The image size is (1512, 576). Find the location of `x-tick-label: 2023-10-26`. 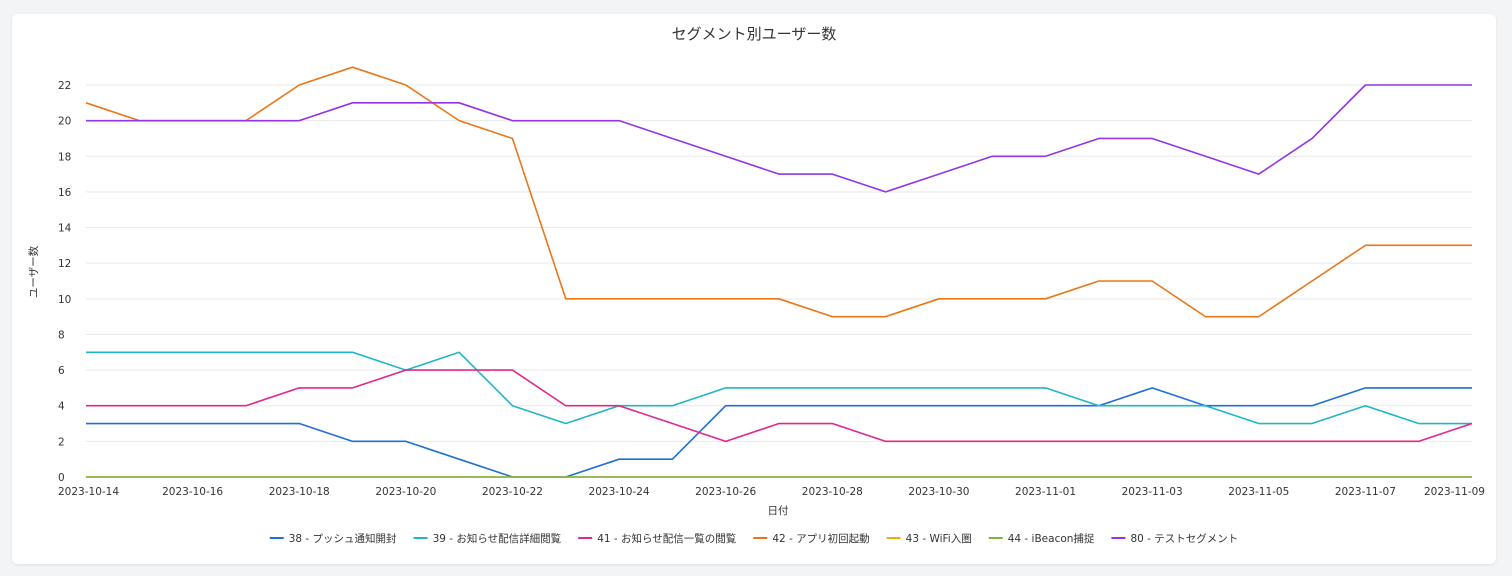

x-tick-label: 2023-10-26 is located at coordinates (725, 492).